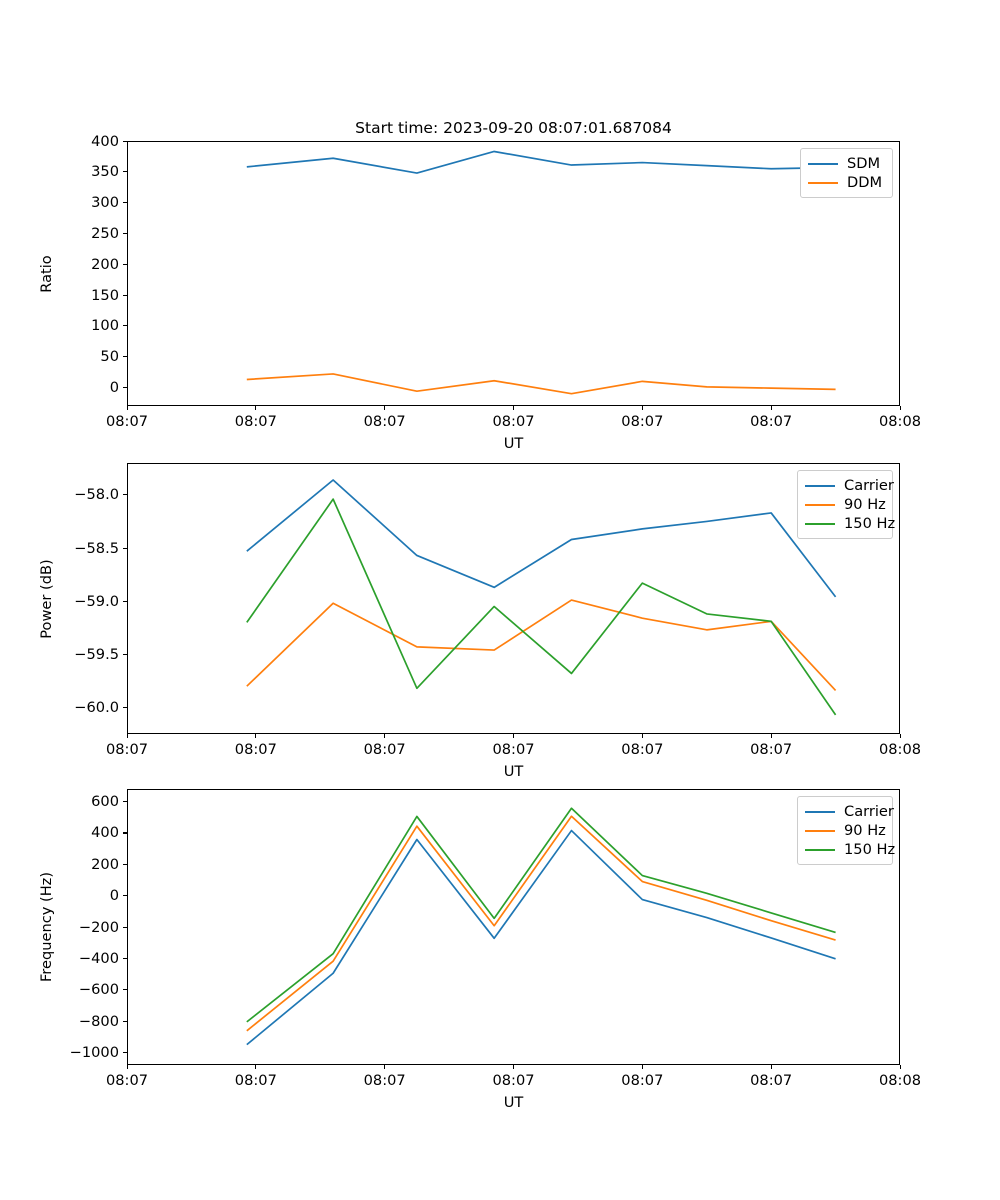  I want to click on y-tick-label: −59.0, so click(96, 601).